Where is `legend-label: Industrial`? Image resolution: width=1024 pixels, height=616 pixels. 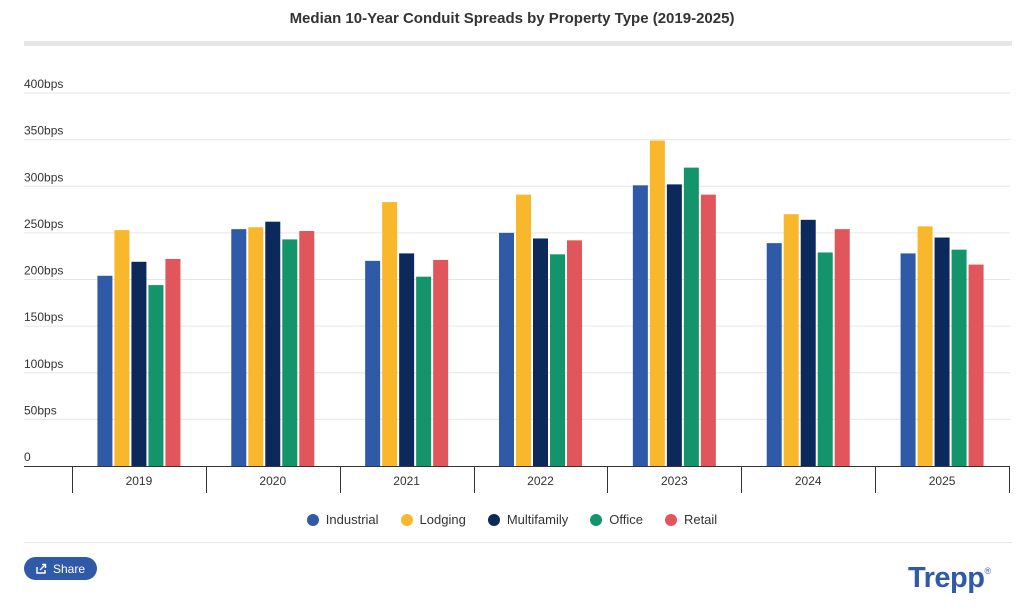 legend-label: Industrial is located at coordinates (352, 519).